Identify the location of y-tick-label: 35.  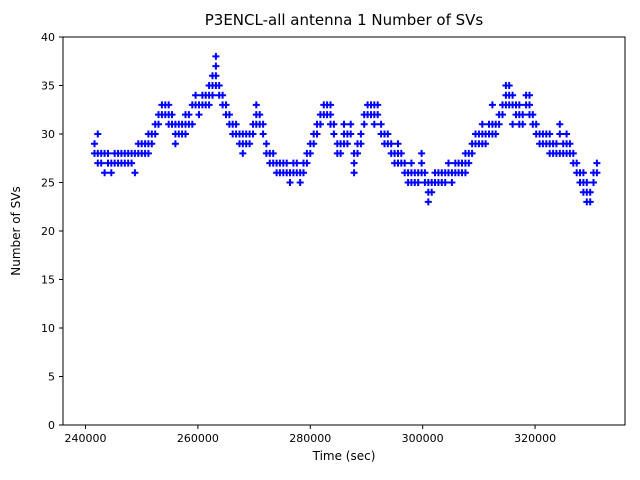
(48, 86).